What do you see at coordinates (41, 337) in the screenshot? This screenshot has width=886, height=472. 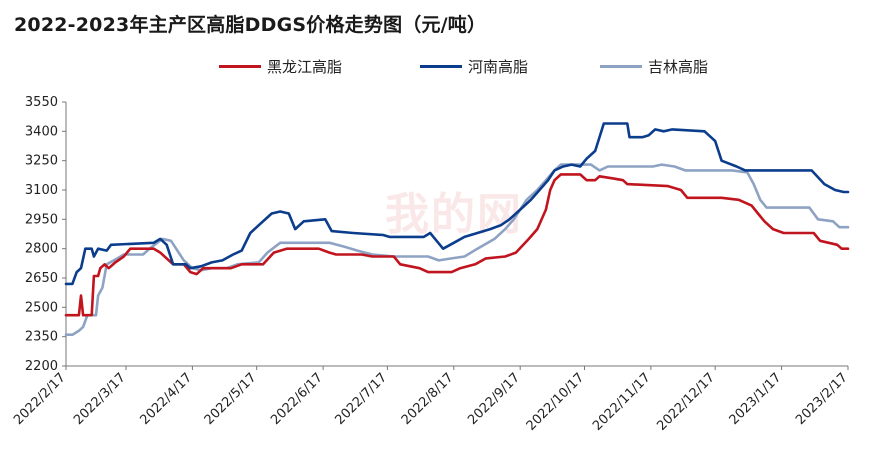 I see `y-tick-label: 2350` at bounding box center [41, 337].